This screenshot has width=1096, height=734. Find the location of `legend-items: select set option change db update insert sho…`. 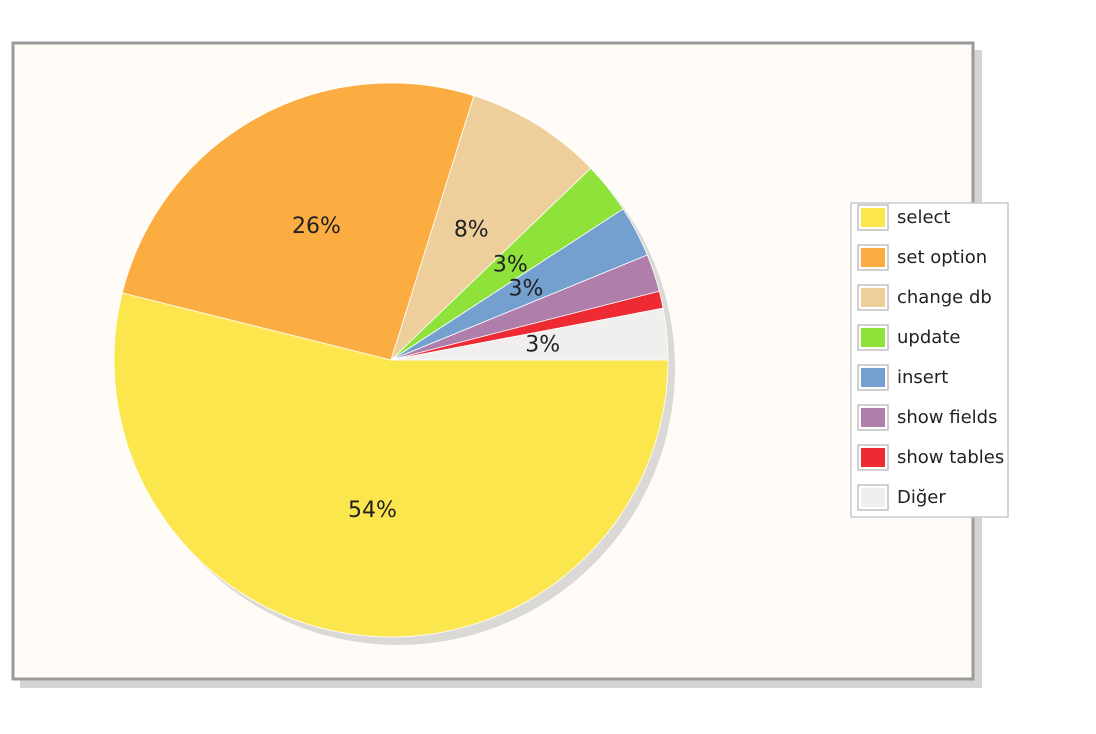

legend-items: select set option change db update insert sho… is located at coordinates (930, 357).